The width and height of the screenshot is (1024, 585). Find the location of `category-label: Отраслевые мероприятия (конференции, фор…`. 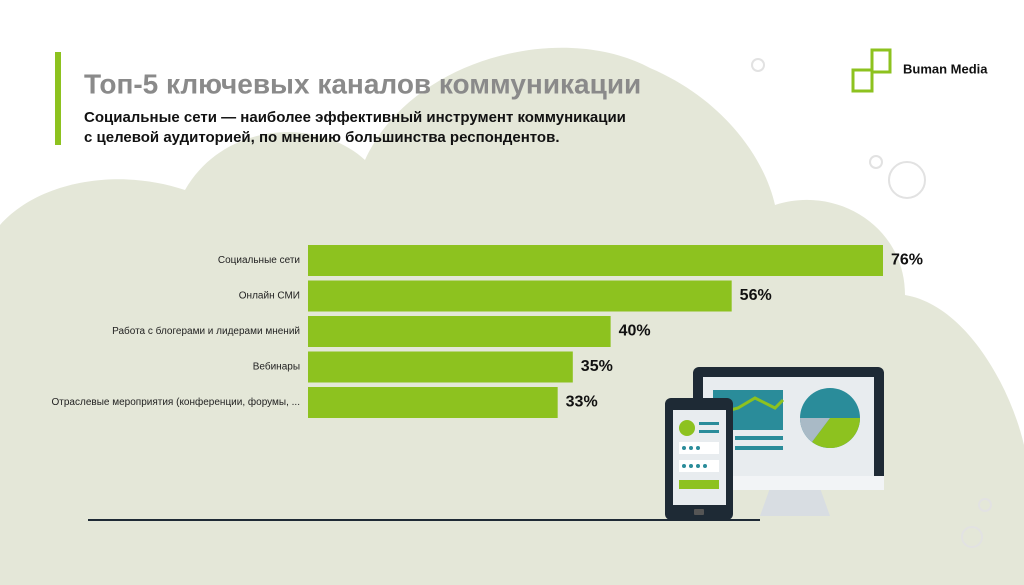

category-label: Отраслевые мероприятия (конференции, фор… is located at coordinates (176, 402).